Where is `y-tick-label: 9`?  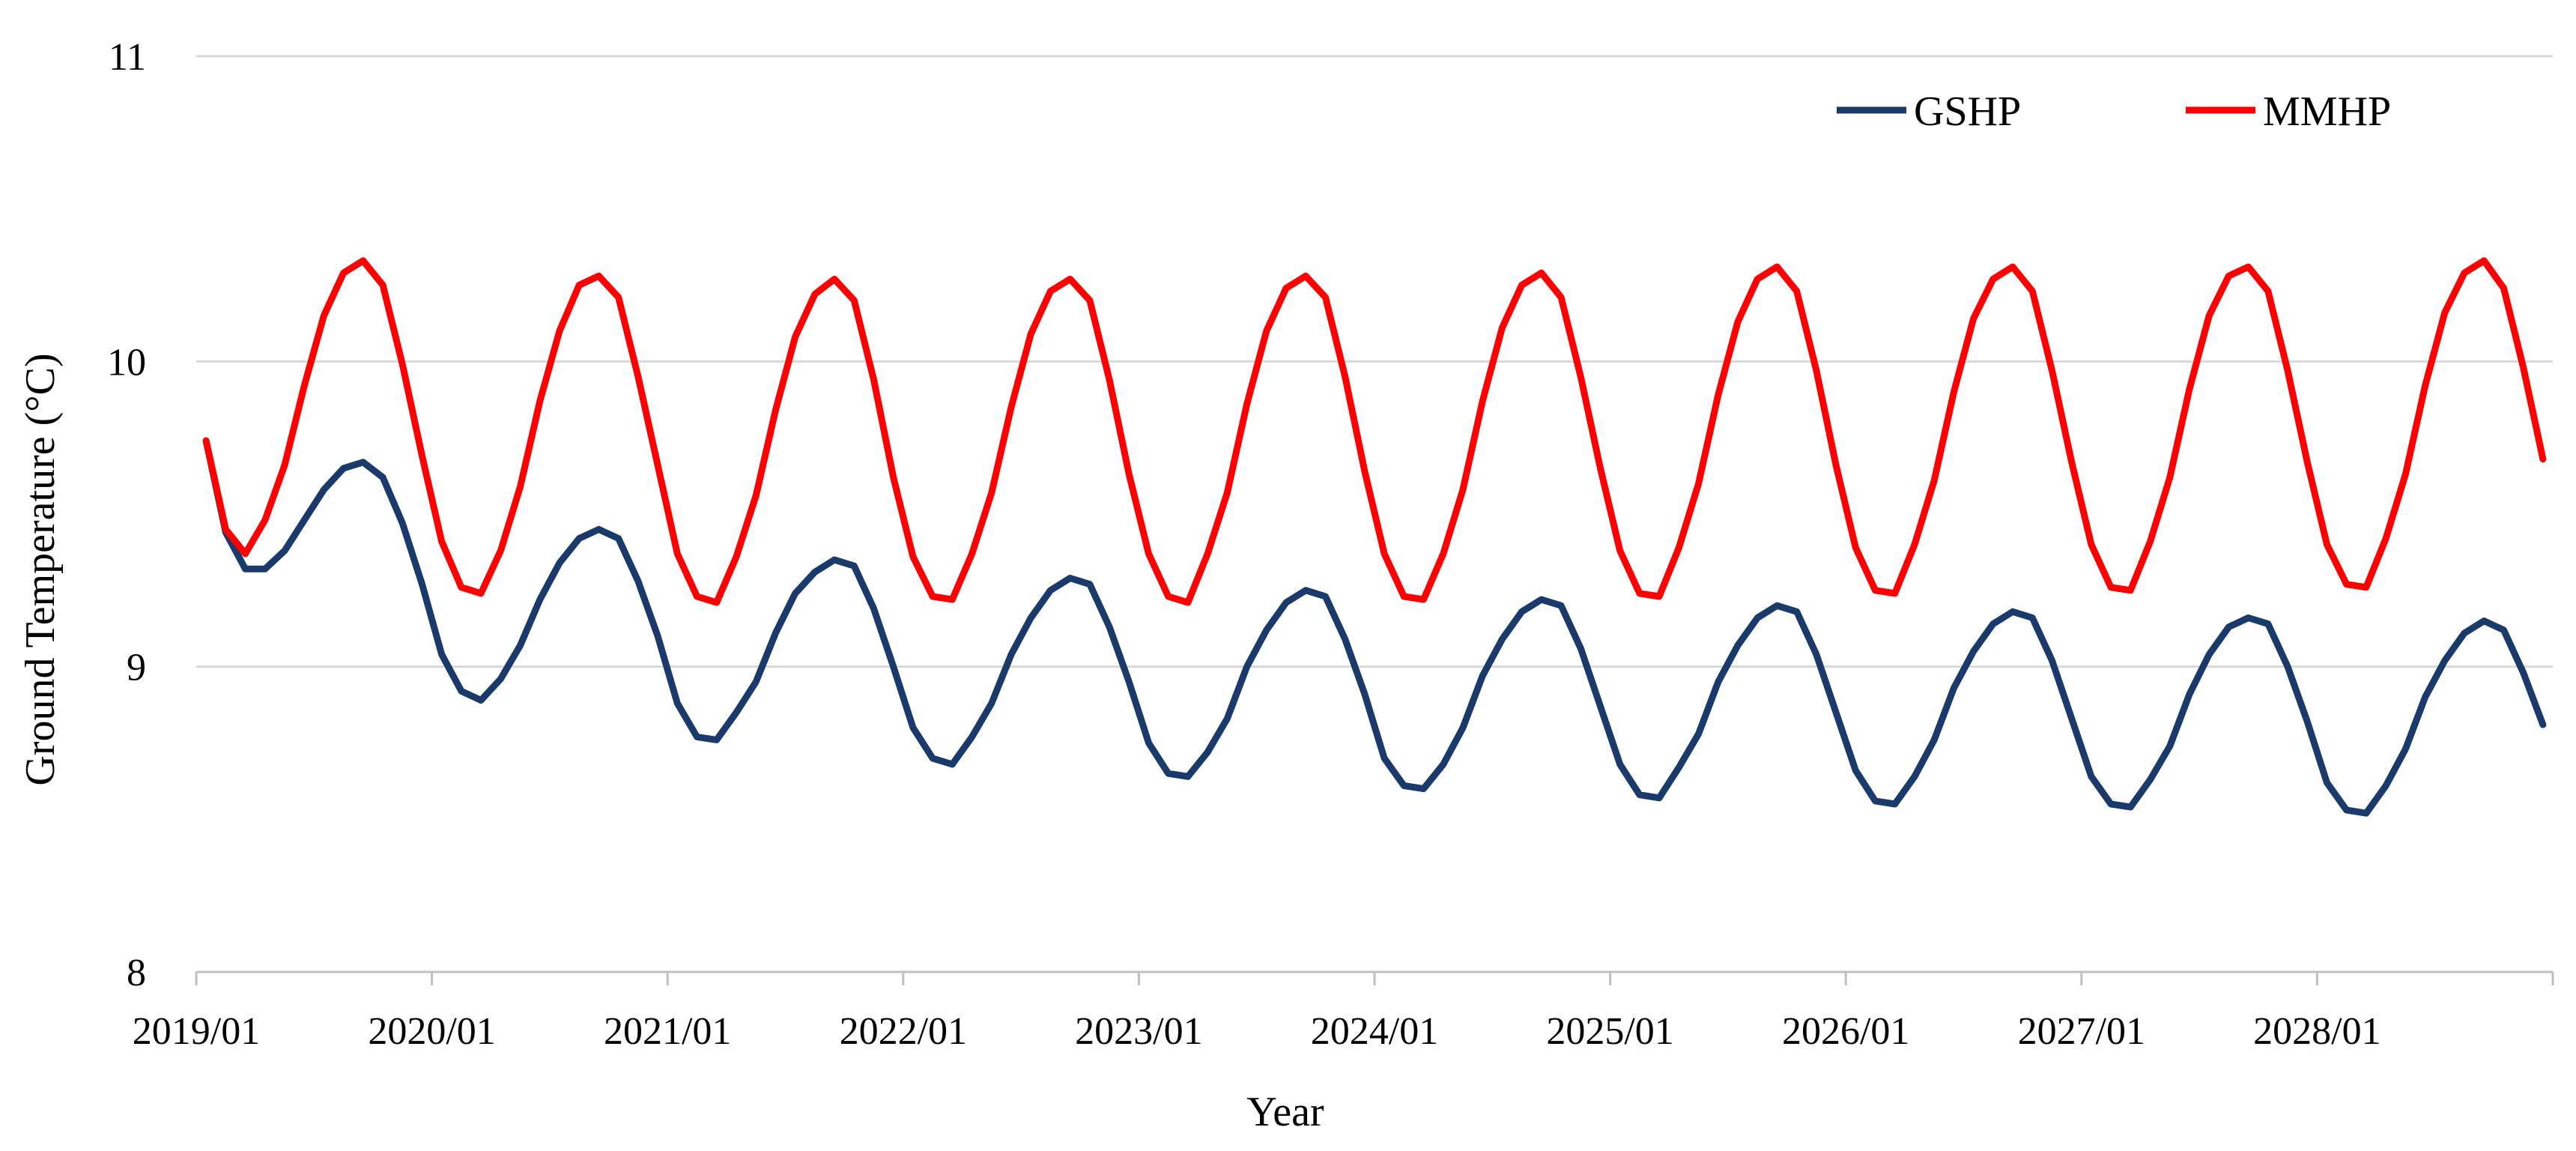 y-tick-label: 9 is located at coordinates (136, 668).